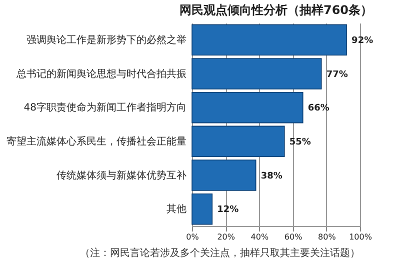 This screenshot has width=400, height=264. Describe the element at coordinates (337, 75) in the screenshot. I see `data-label: 77%` at that location.